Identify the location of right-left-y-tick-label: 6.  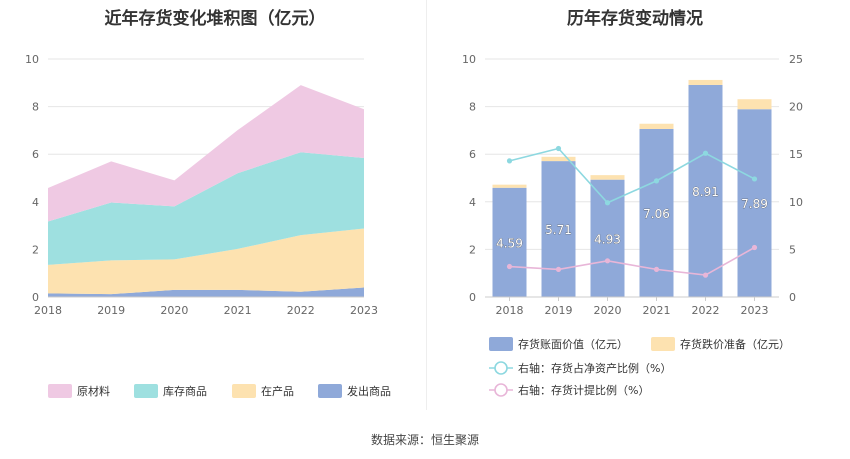
(472, 154).